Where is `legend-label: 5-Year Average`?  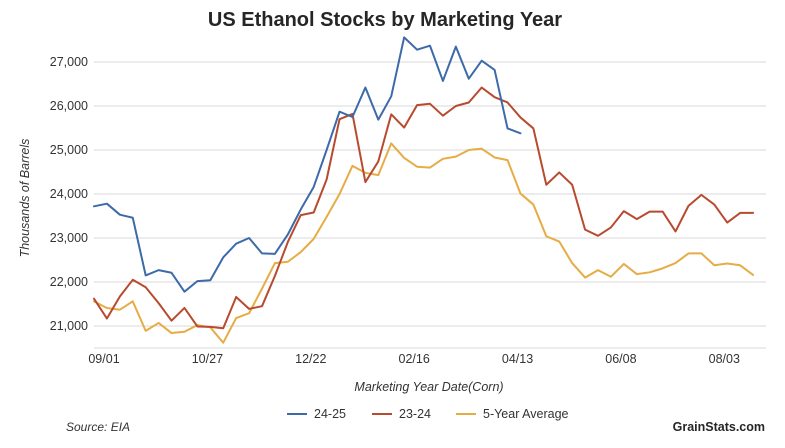
legend-label: 5-Year Average is located at coordinates (526, 414).